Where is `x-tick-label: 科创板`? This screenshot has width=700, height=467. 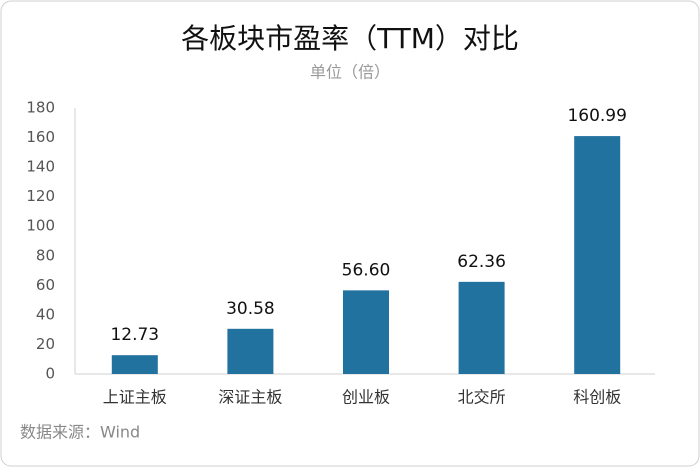 x-tick-label: 科创板 is located at coordinates (597, 397).